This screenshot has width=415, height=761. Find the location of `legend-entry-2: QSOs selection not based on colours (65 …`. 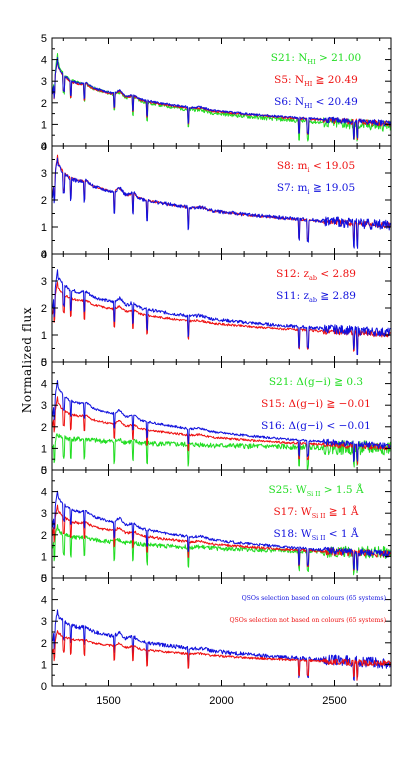

legend-entry-2: QSOs selection not based on colours (65 … is located at coordinates (307, 620).